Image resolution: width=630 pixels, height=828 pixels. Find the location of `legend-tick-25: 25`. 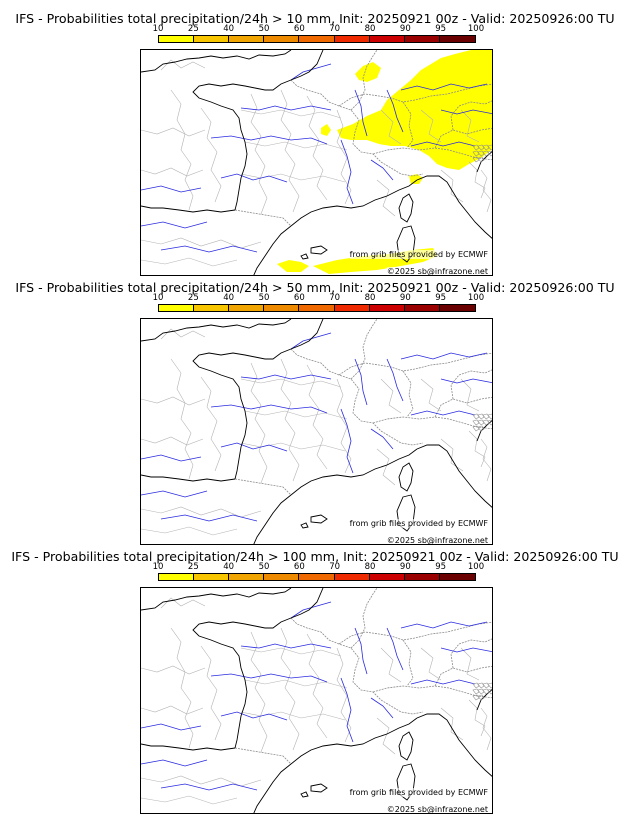

legend-tick-25: 25 is located at coordinates (193, 29).